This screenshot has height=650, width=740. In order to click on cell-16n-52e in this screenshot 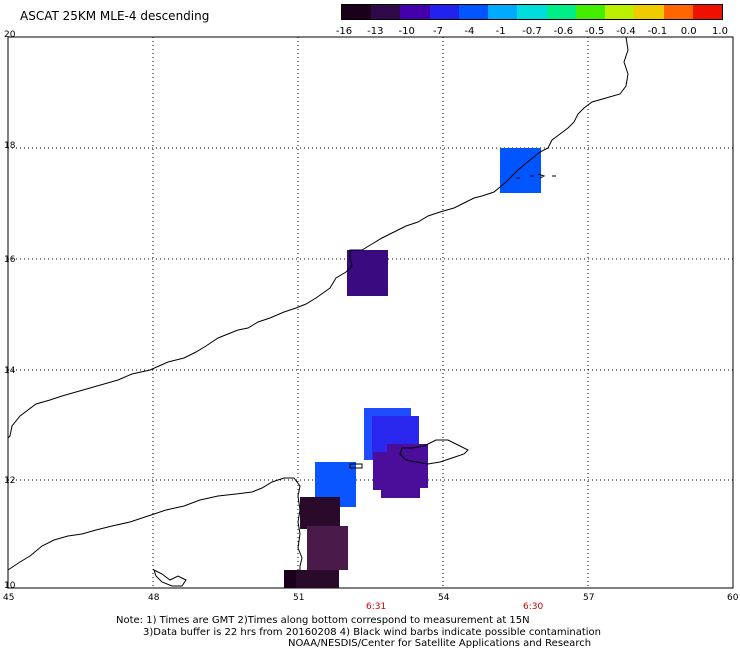, I will do `click(367, 273)`.